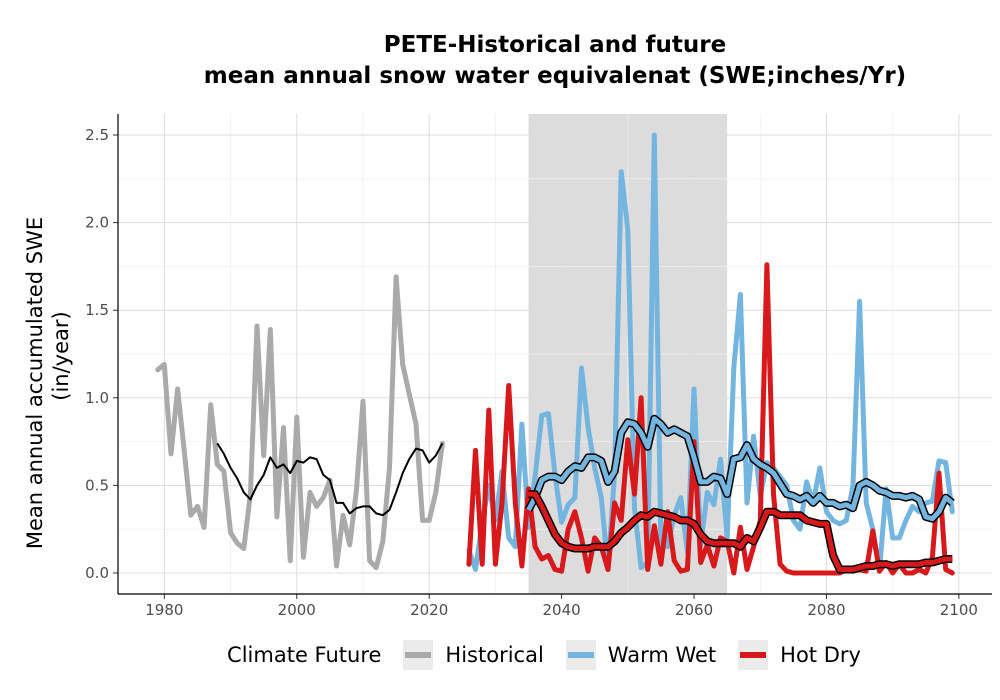  I want to click on x-tick-label: 1980, so click(164, 610).